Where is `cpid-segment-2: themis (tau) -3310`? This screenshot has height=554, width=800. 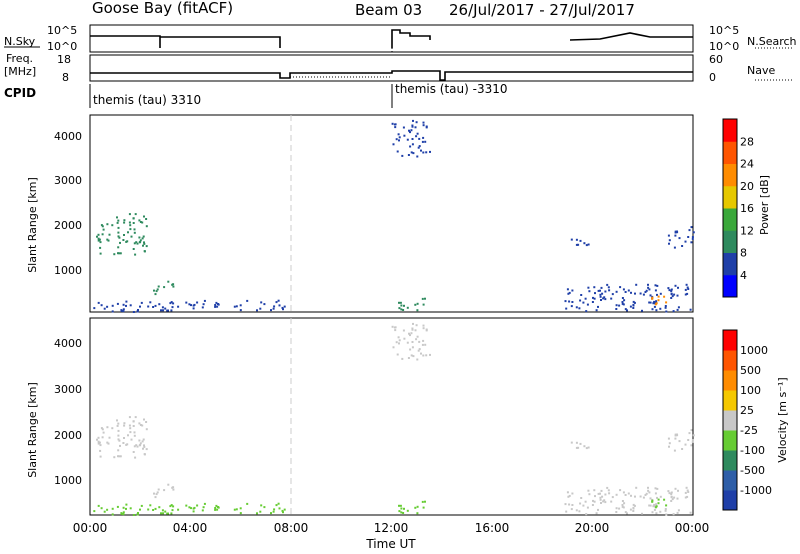
cpid-segment-2: themis (tau) -3310 is located at coordinates (451, 89).